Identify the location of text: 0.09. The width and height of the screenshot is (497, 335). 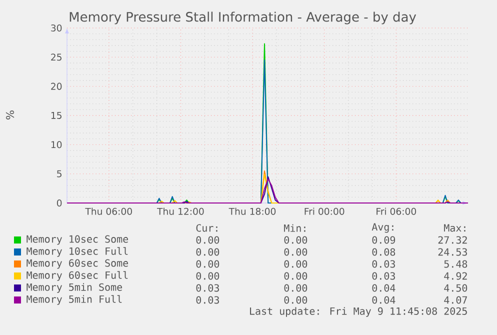
(384, 240).